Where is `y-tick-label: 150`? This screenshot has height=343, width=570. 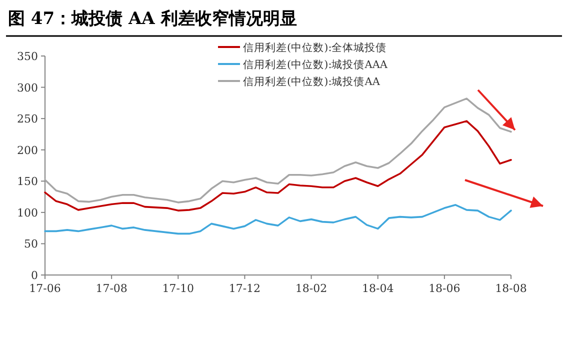
y-tick-label: 150 is located at coordinates (27, 181).